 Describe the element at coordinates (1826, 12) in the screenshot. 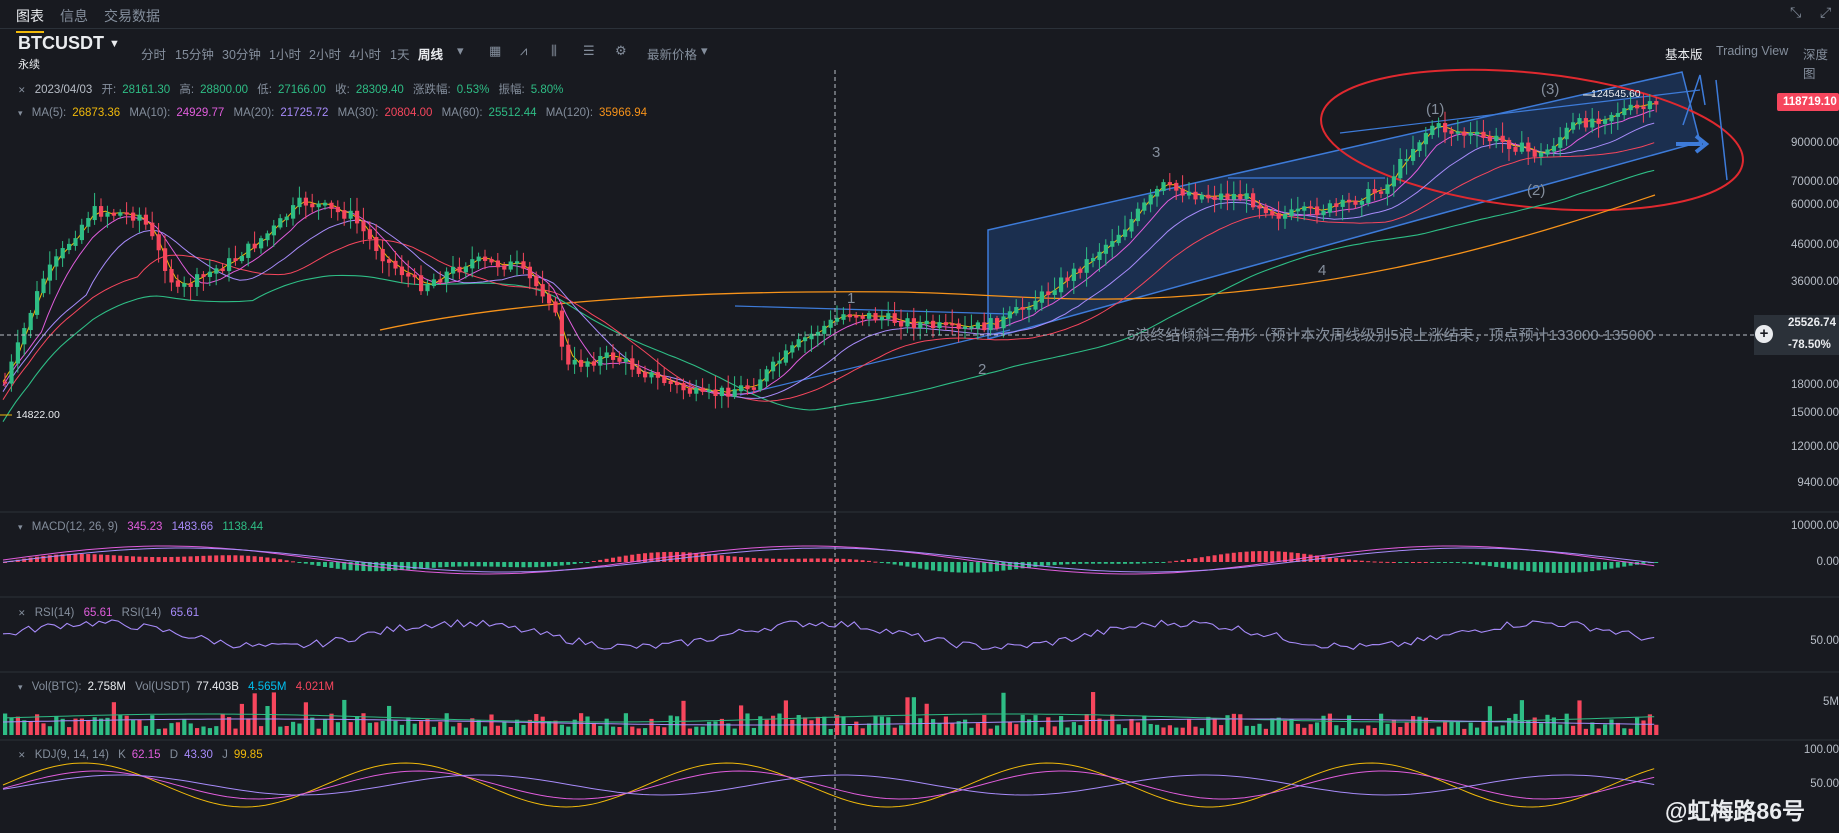

I see `fullscreen-icon: ⤢` at that location.